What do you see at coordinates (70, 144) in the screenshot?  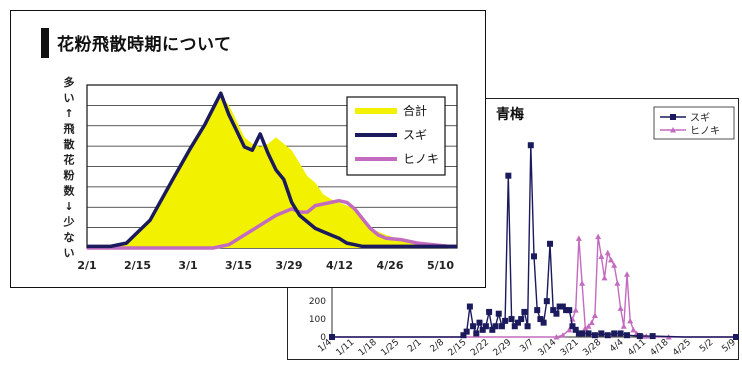 I see `y-axis-label-char: 散` at bounding box center [70, 144].